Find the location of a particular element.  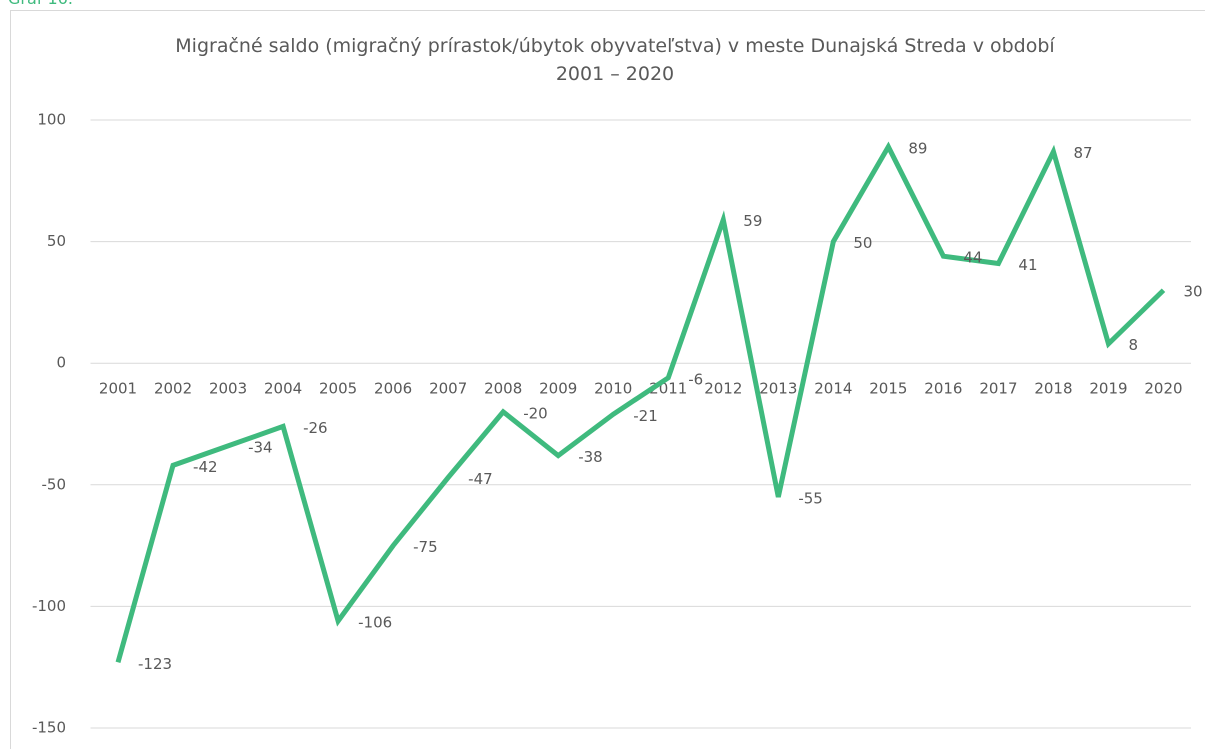

y-tick-label: -100 is located at coordinates (49, 606).